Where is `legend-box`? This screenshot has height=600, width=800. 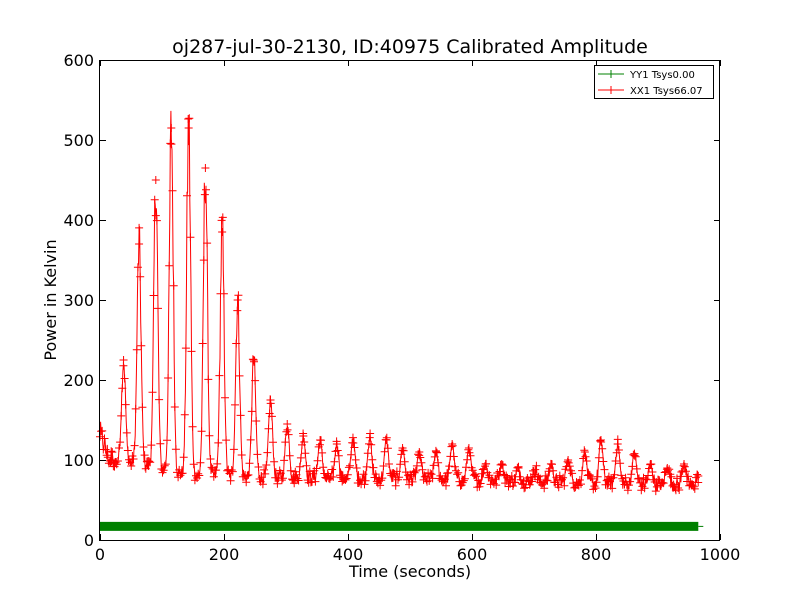
legend-box is located at coordinates (654, 82).